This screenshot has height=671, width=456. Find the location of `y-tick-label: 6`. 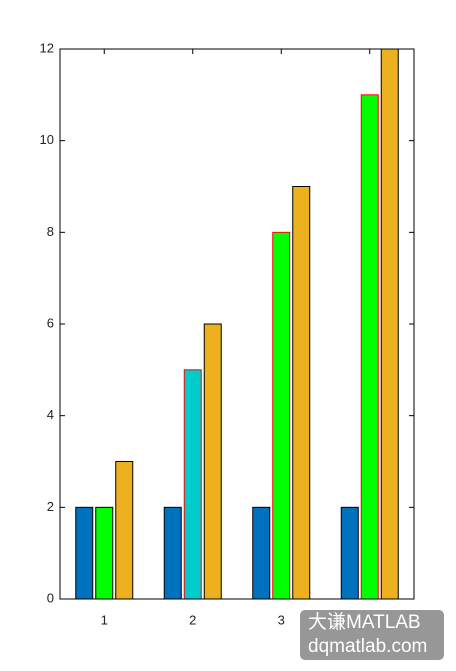

y-tick-label: 6 is located at coordinates (50, 322).